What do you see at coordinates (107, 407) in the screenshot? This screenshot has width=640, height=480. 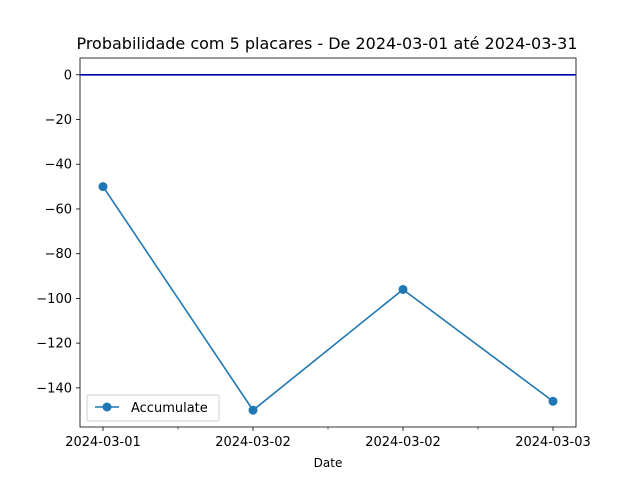 I see `legend-marker-swatch` at bounding box center [107, 407].